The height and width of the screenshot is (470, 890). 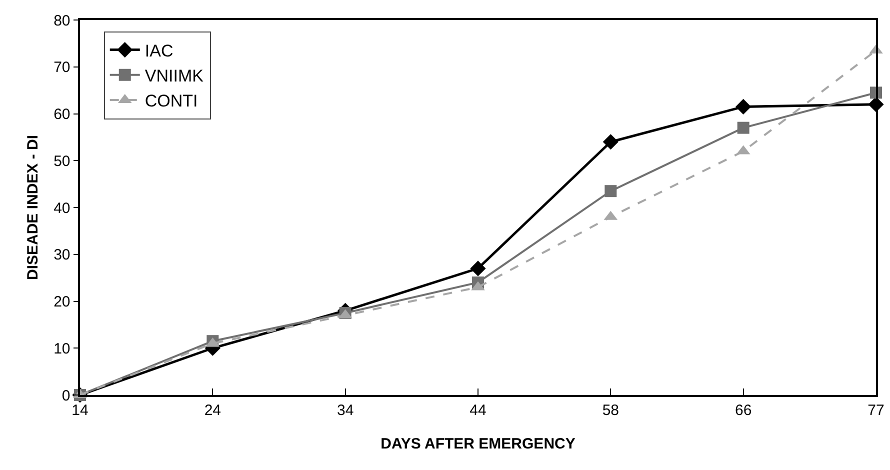 What do you see at coordinates (174, 76) in the screenshot?
I see `legend-label: VNIIMK` at bounding box center [174, 76].